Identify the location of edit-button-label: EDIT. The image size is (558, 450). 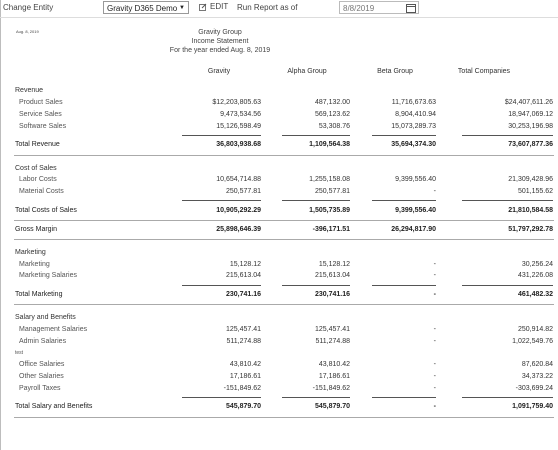
(219, 6).